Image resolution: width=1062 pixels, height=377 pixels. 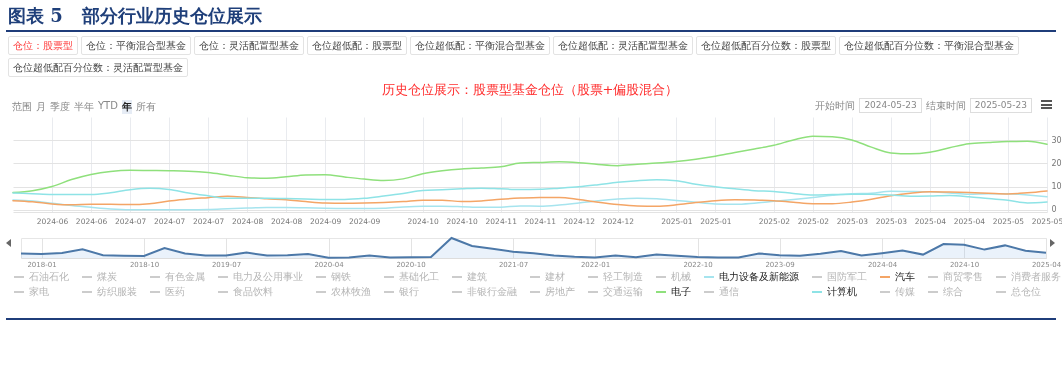 I want to click on legend-label: 银行, so click(x=408, y=291).